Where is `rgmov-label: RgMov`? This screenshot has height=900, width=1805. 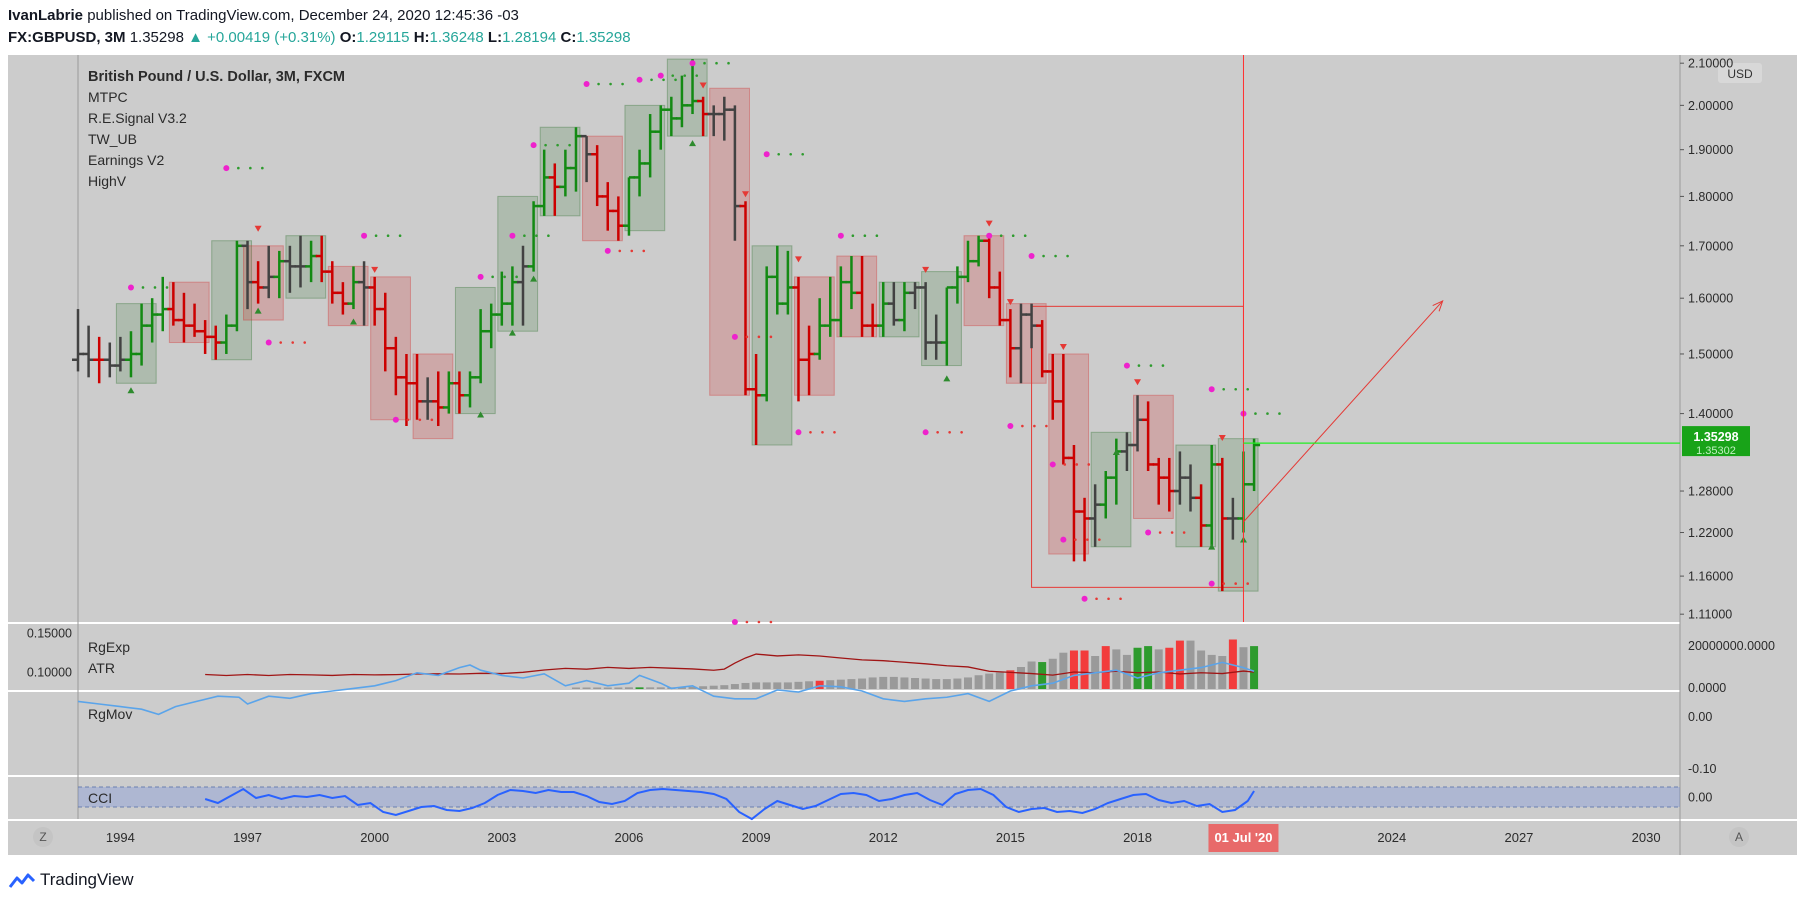
rgmov-label: RgMov is located at coordinates (110, 714).